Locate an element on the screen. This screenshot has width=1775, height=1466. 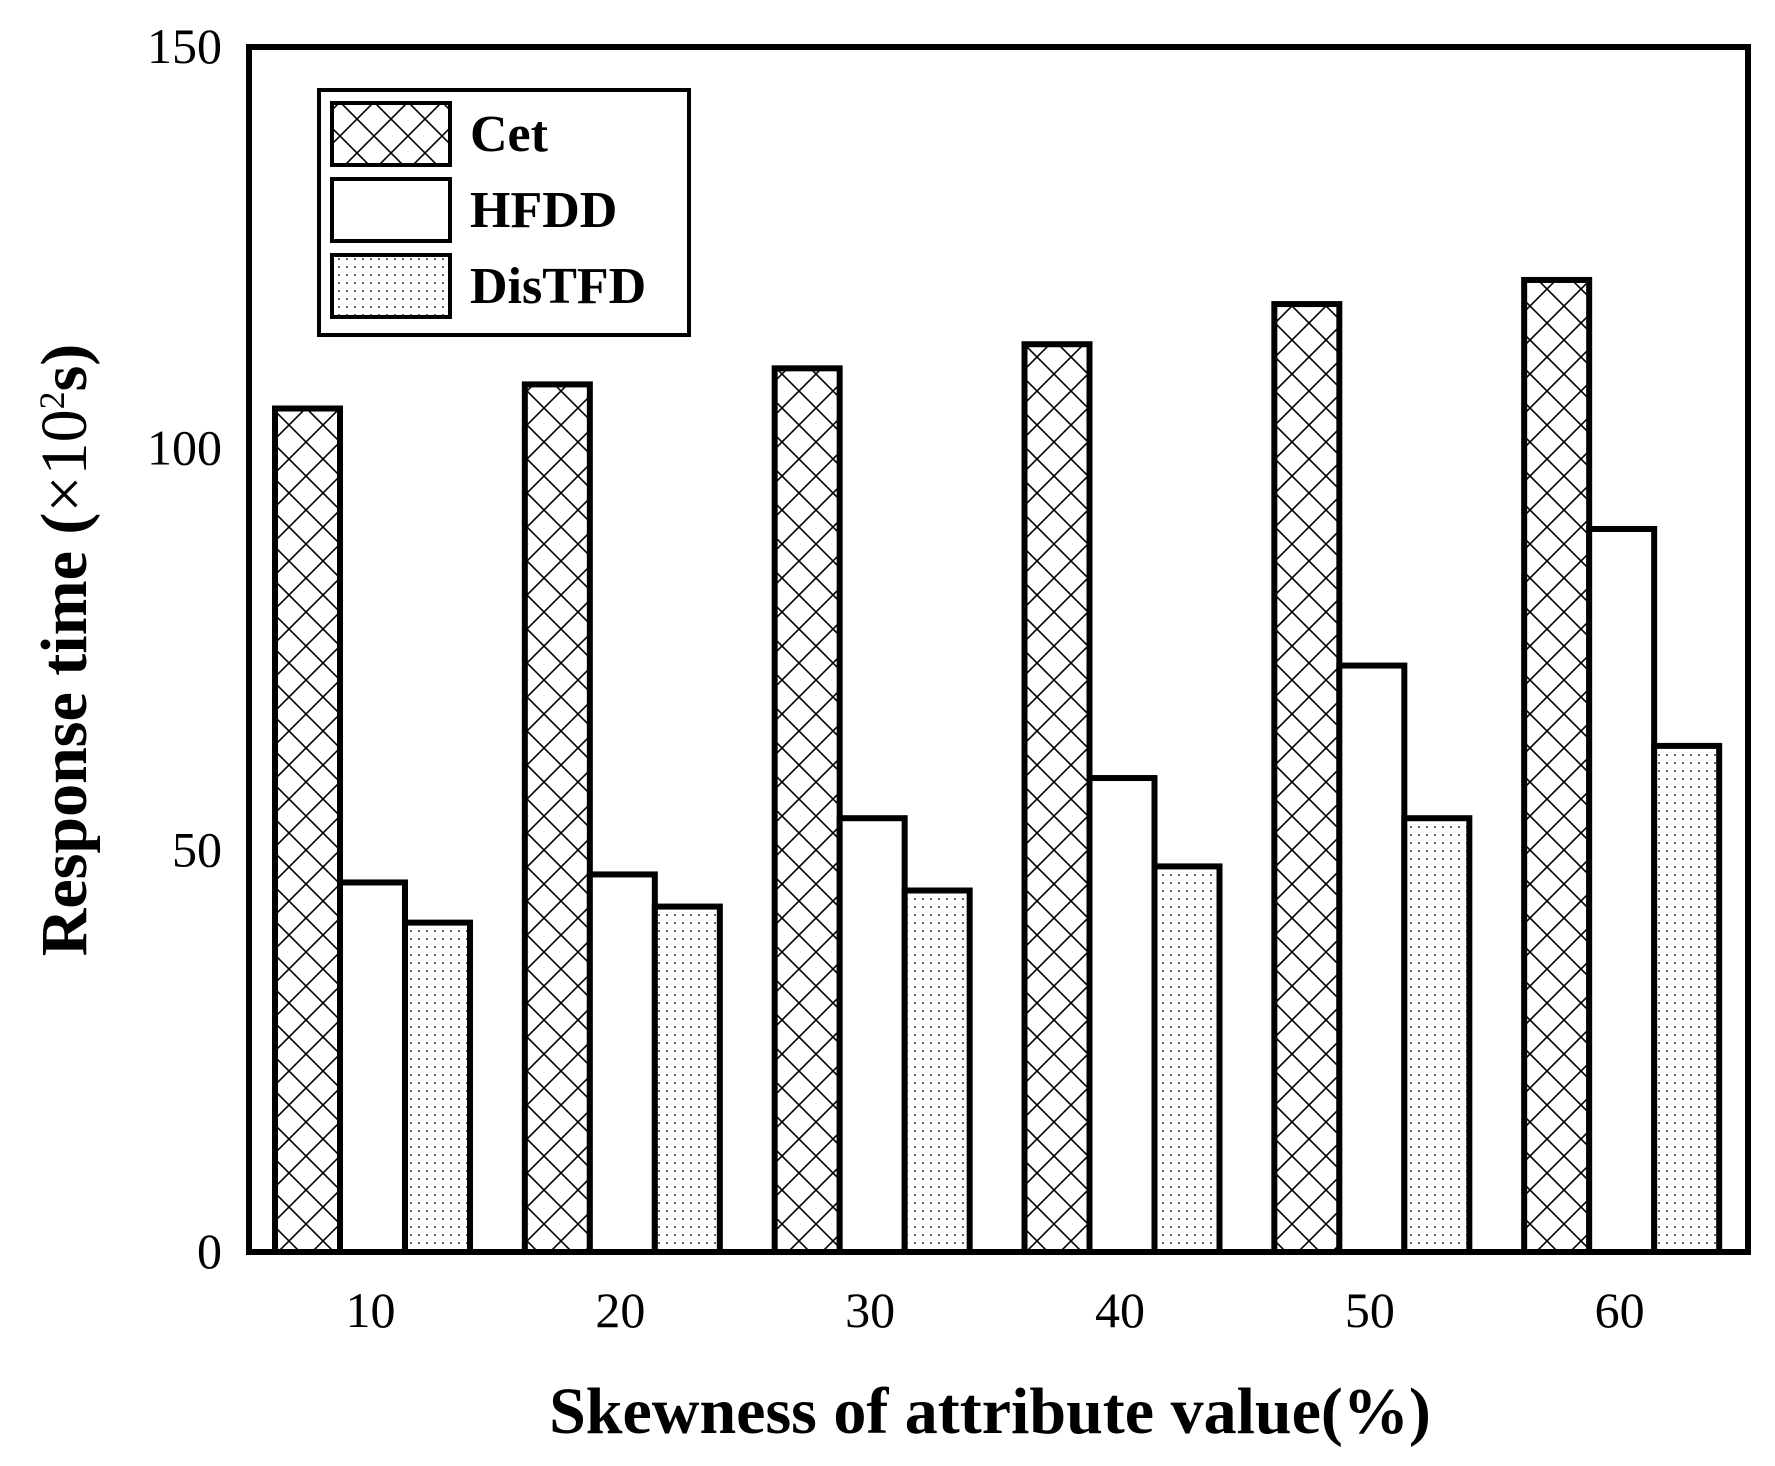
legend-label-cet: Cet is located at coordinates (509, 134).